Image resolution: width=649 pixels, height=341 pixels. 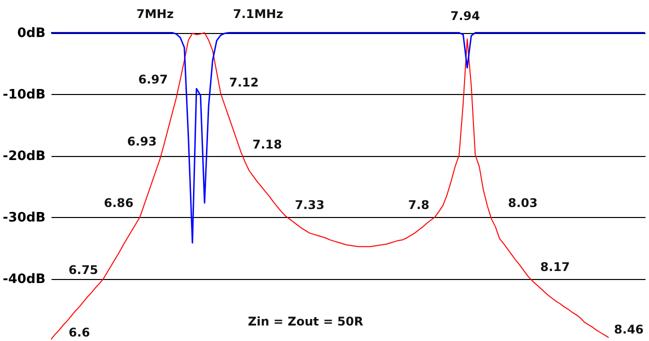 I want to click on y-tick-label: -30dB, so click(x=24, y=218).